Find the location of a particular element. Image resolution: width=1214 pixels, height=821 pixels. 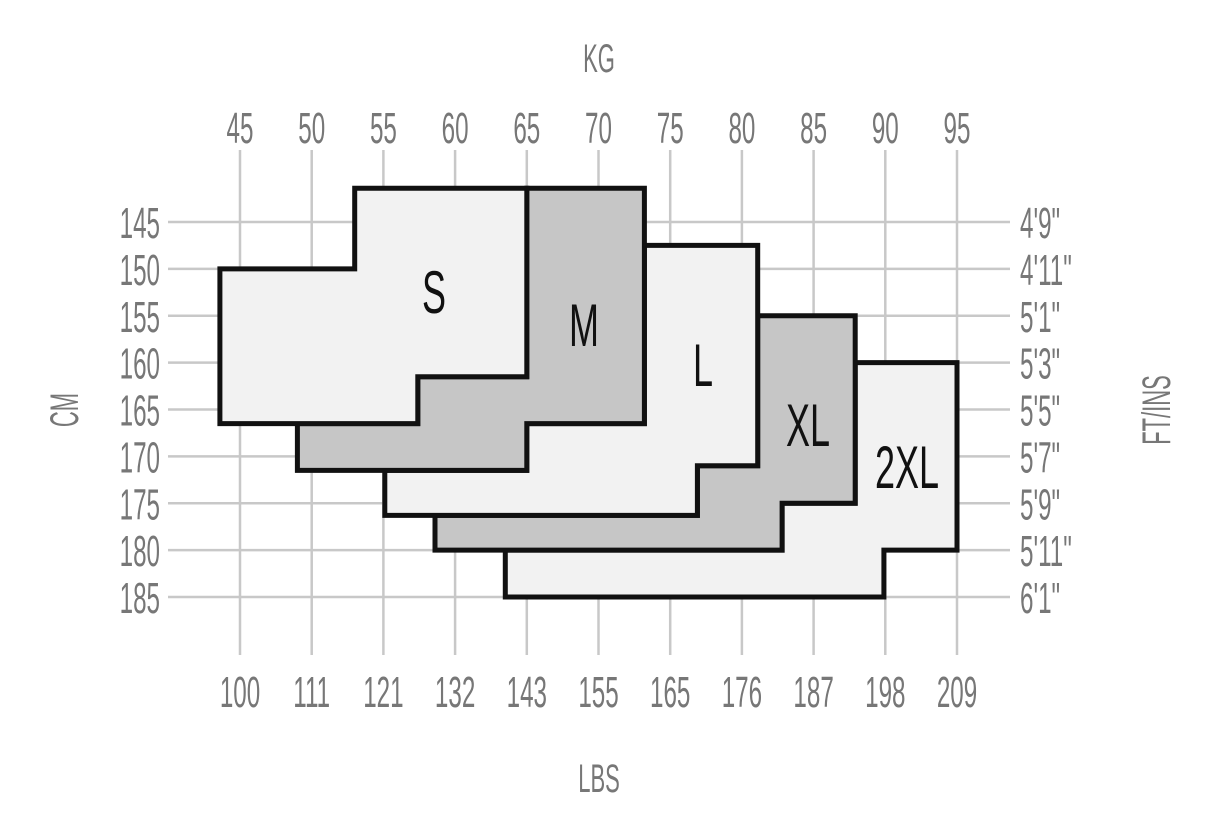

cm-tick-label-group: 160 is located at coordinates (140, 364).